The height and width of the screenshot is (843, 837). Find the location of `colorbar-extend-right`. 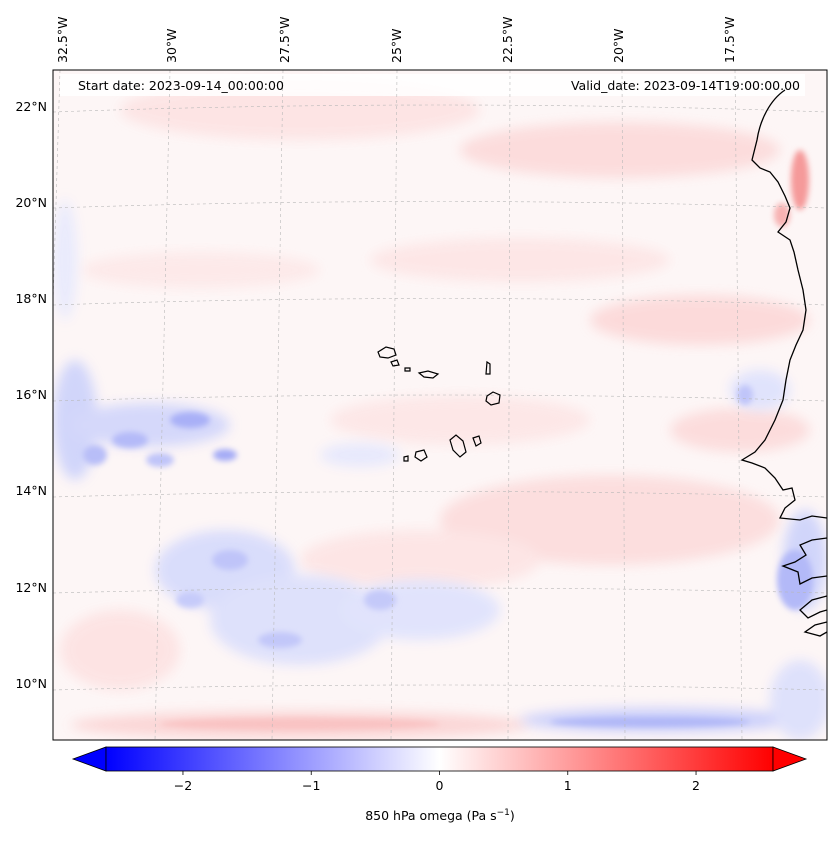

colorbar-extend-right is located at coordinates (790, 759).